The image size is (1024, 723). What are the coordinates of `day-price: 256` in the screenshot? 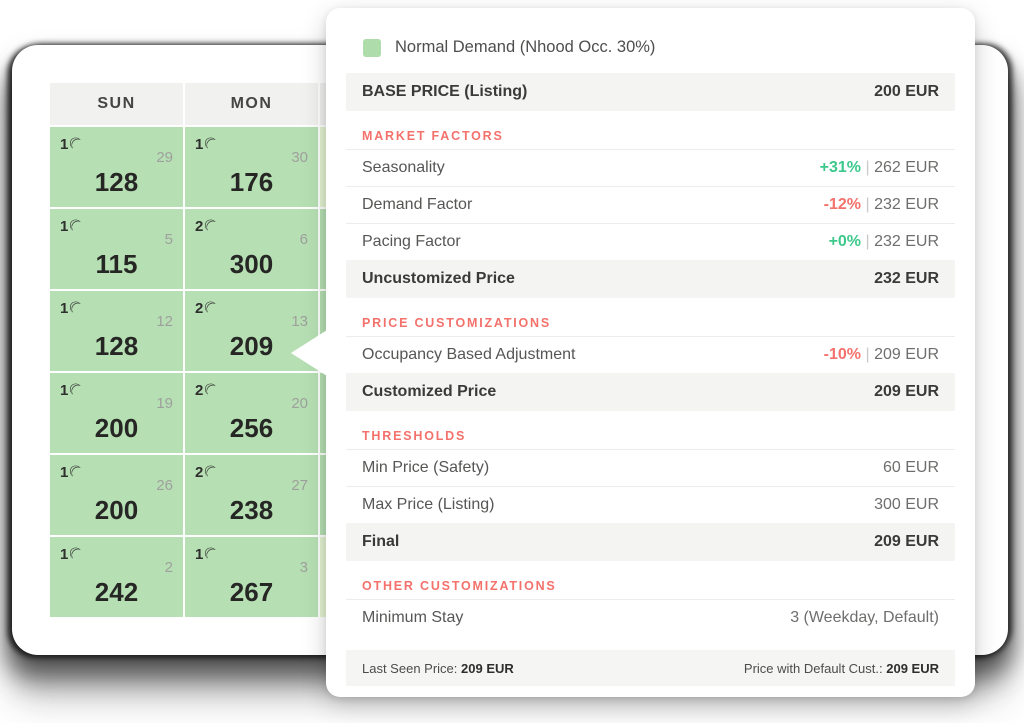 It's located at (251, 428).